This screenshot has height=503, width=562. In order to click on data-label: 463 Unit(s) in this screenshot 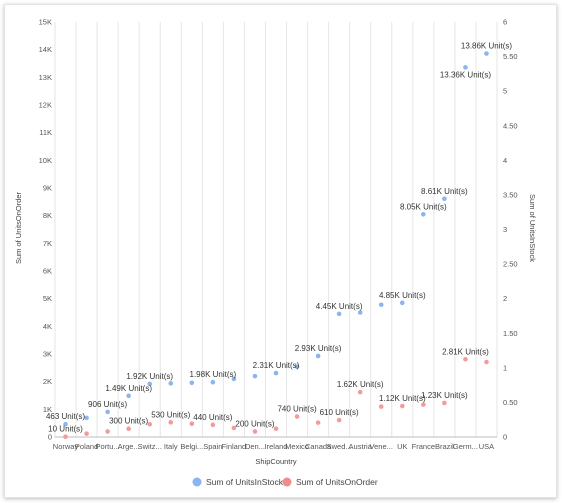, I will do `click(65, 416)`.